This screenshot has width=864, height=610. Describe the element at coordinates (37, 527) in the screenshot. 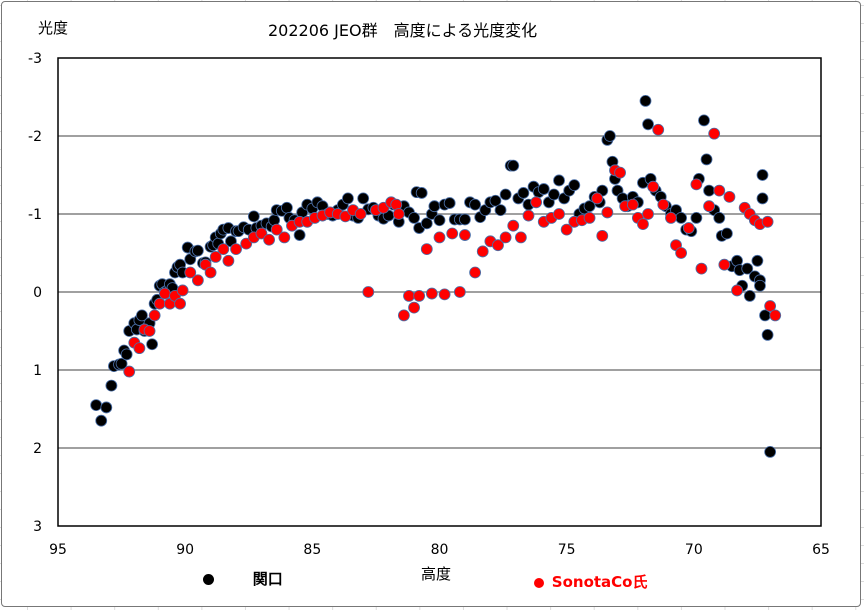

I see `y-tick-label: 3` at that location.